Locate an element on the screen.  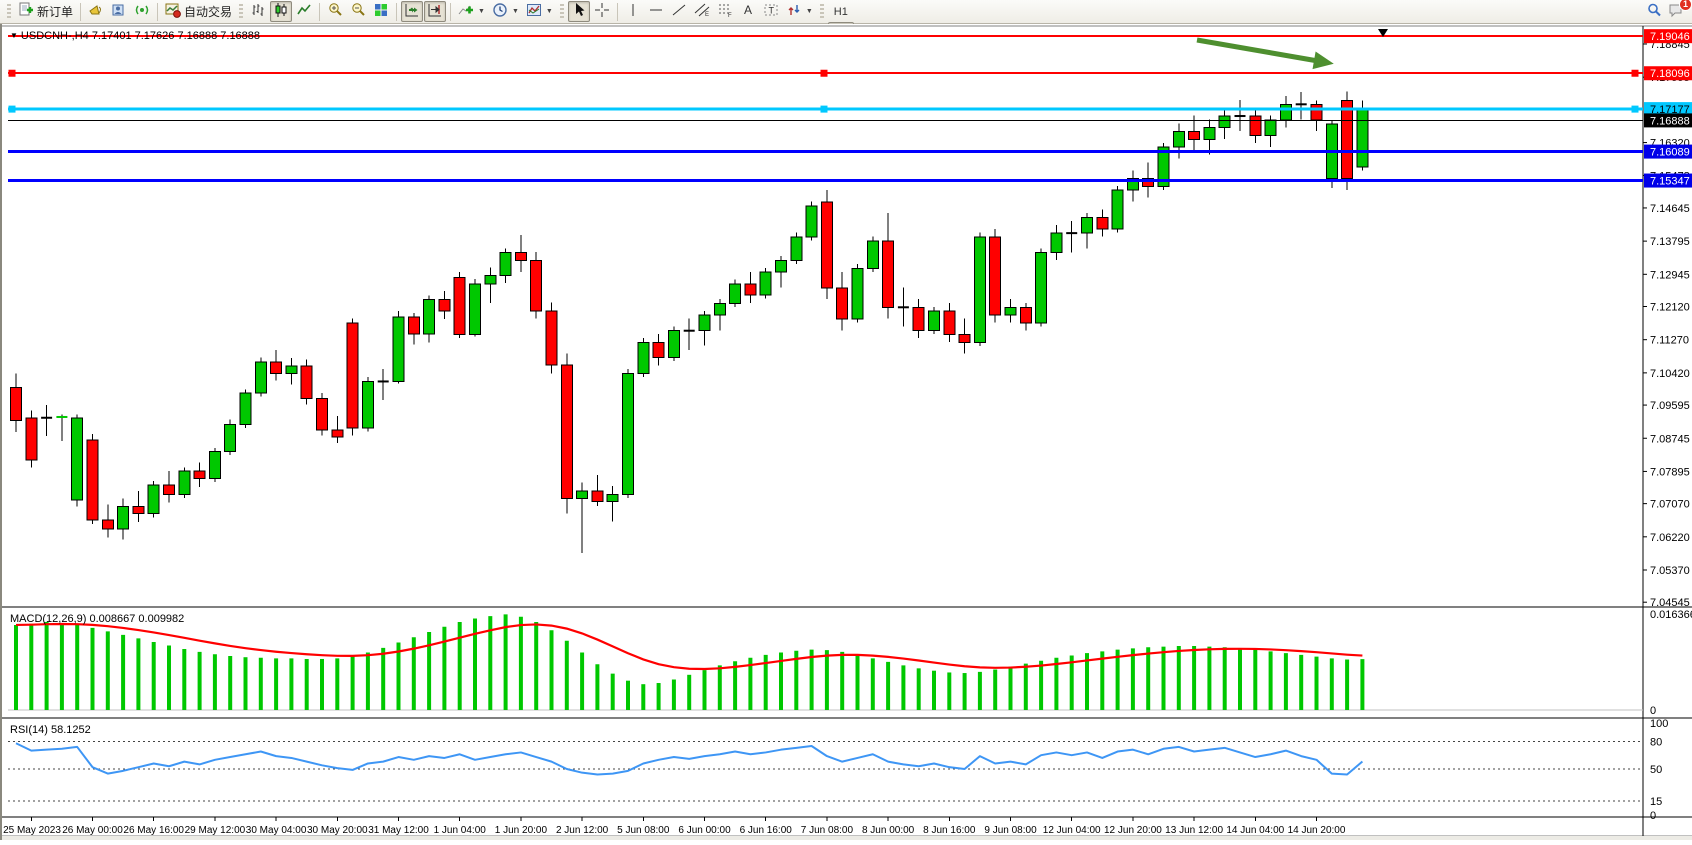
rsi-axis-label: 0 is located at coordinates (1653, 816).